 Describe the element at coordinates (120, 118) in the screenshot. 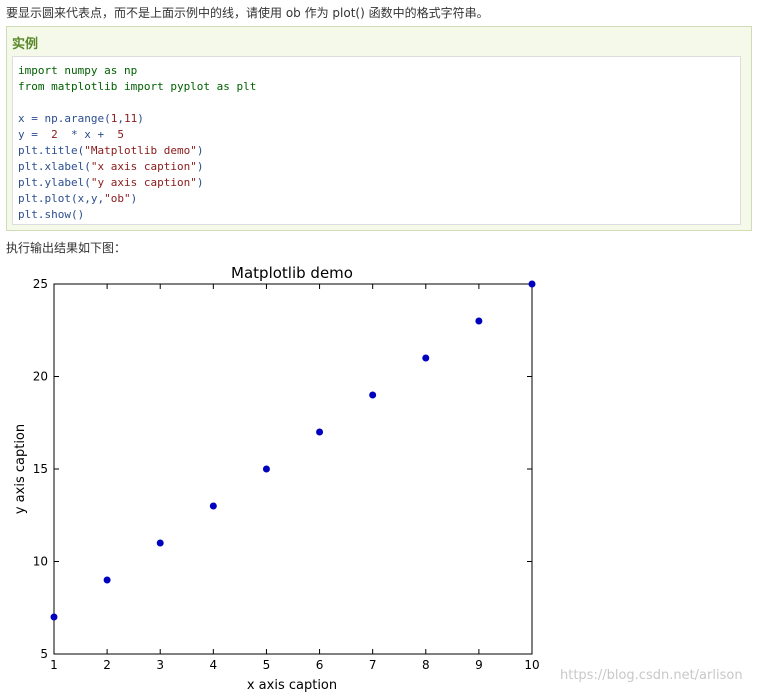

I see `code-token: ,` at that location.